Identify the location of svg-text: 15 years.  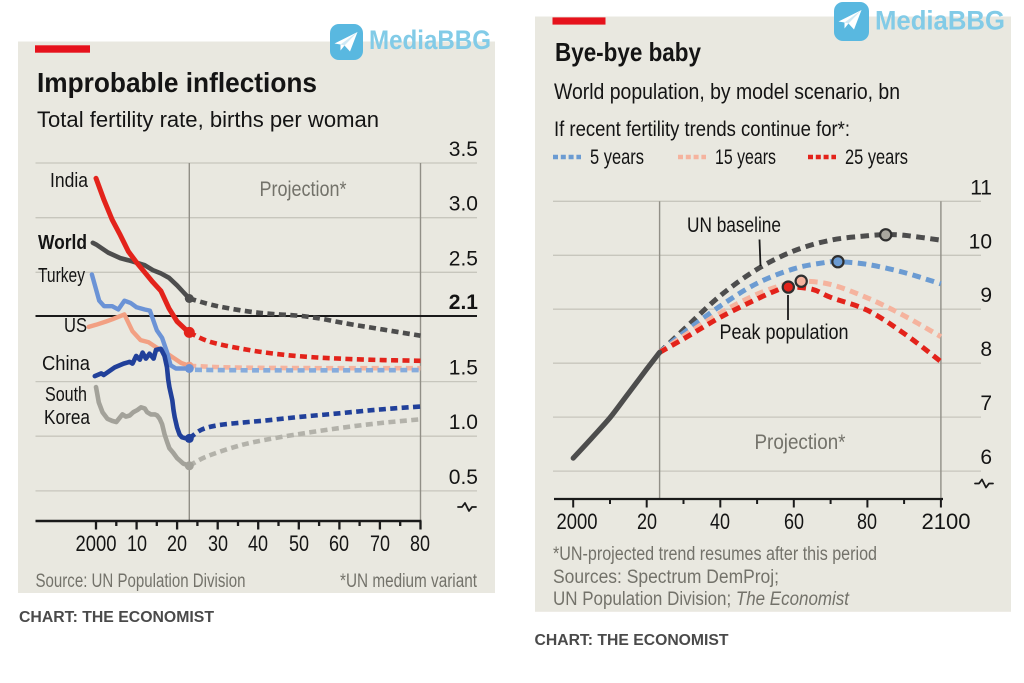
(745, 157).